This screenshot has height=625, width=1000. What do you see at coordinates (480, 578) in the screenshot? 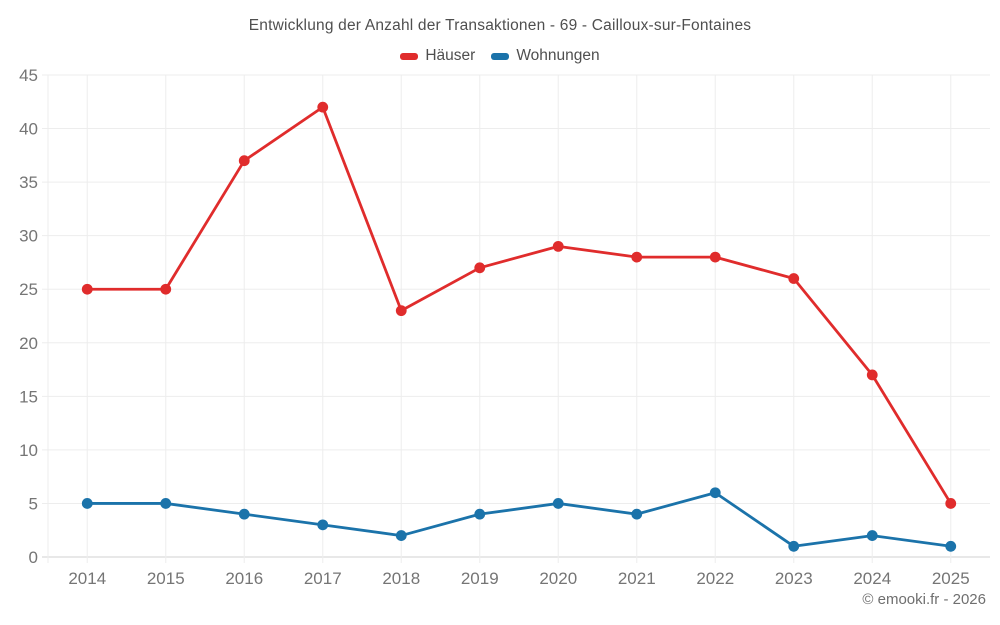
I see `x-tick-label: 2019` at bounding box center [480, 578].